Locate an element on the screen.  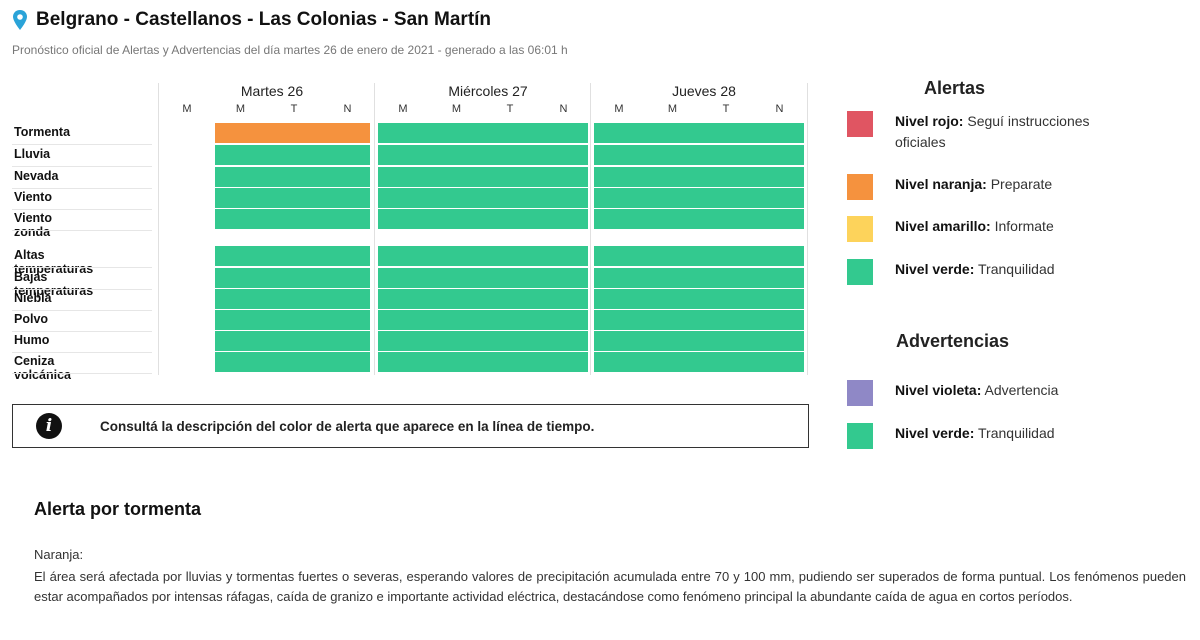
row-label: Altas temperaturas is located at coordinates (54, 262).